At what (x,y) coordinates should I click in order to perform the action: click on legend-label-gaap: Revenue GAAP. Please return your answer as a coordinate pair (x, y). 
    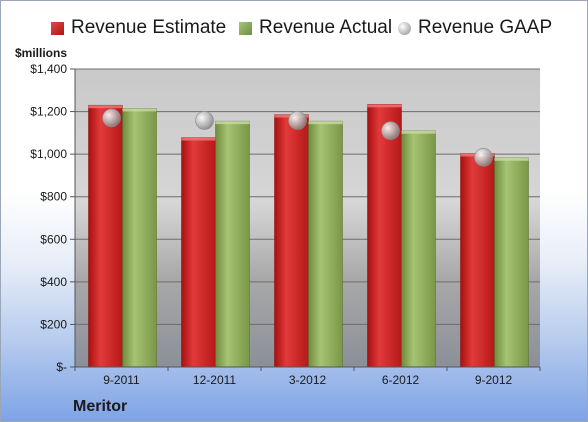
    Looking at the image, I should click on (485, 27).